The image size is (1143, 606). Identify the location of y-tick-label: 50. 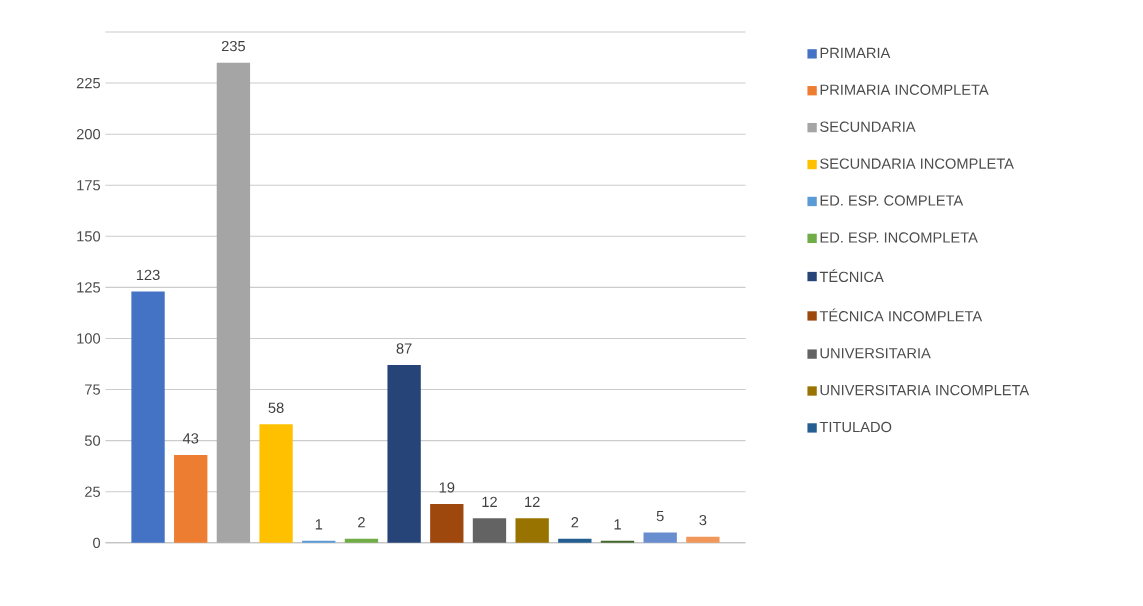
(92, 441).